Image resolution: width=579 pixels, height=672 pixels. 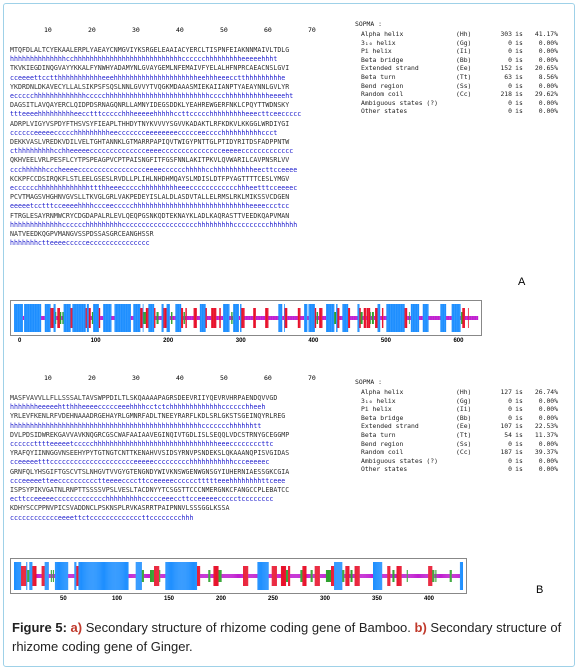 I want to click on sopma-count: 152, so click(x=506, y=68).